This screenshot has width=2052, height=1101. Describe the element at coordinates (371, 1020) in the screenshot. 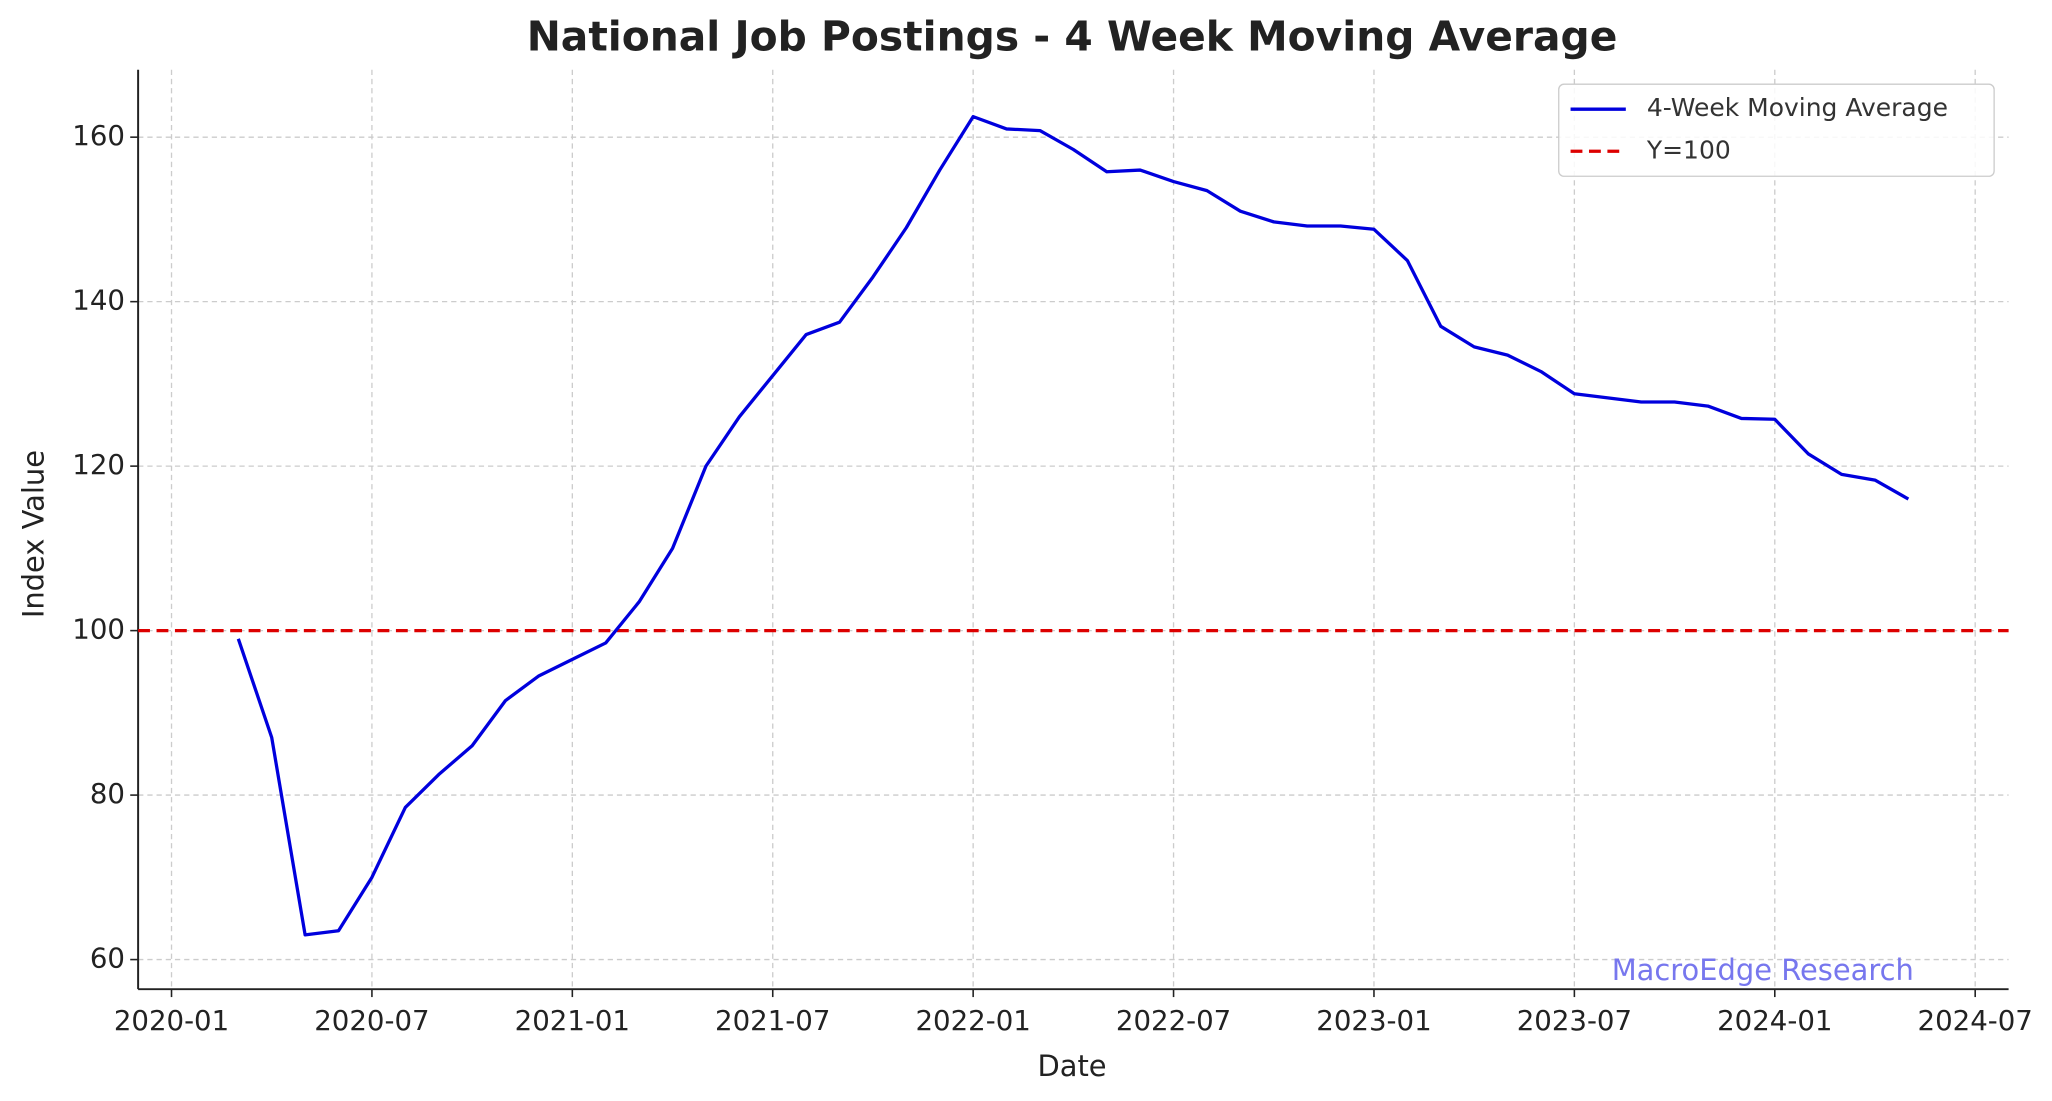

I see `x-tick-label: 2020-07` at that location.